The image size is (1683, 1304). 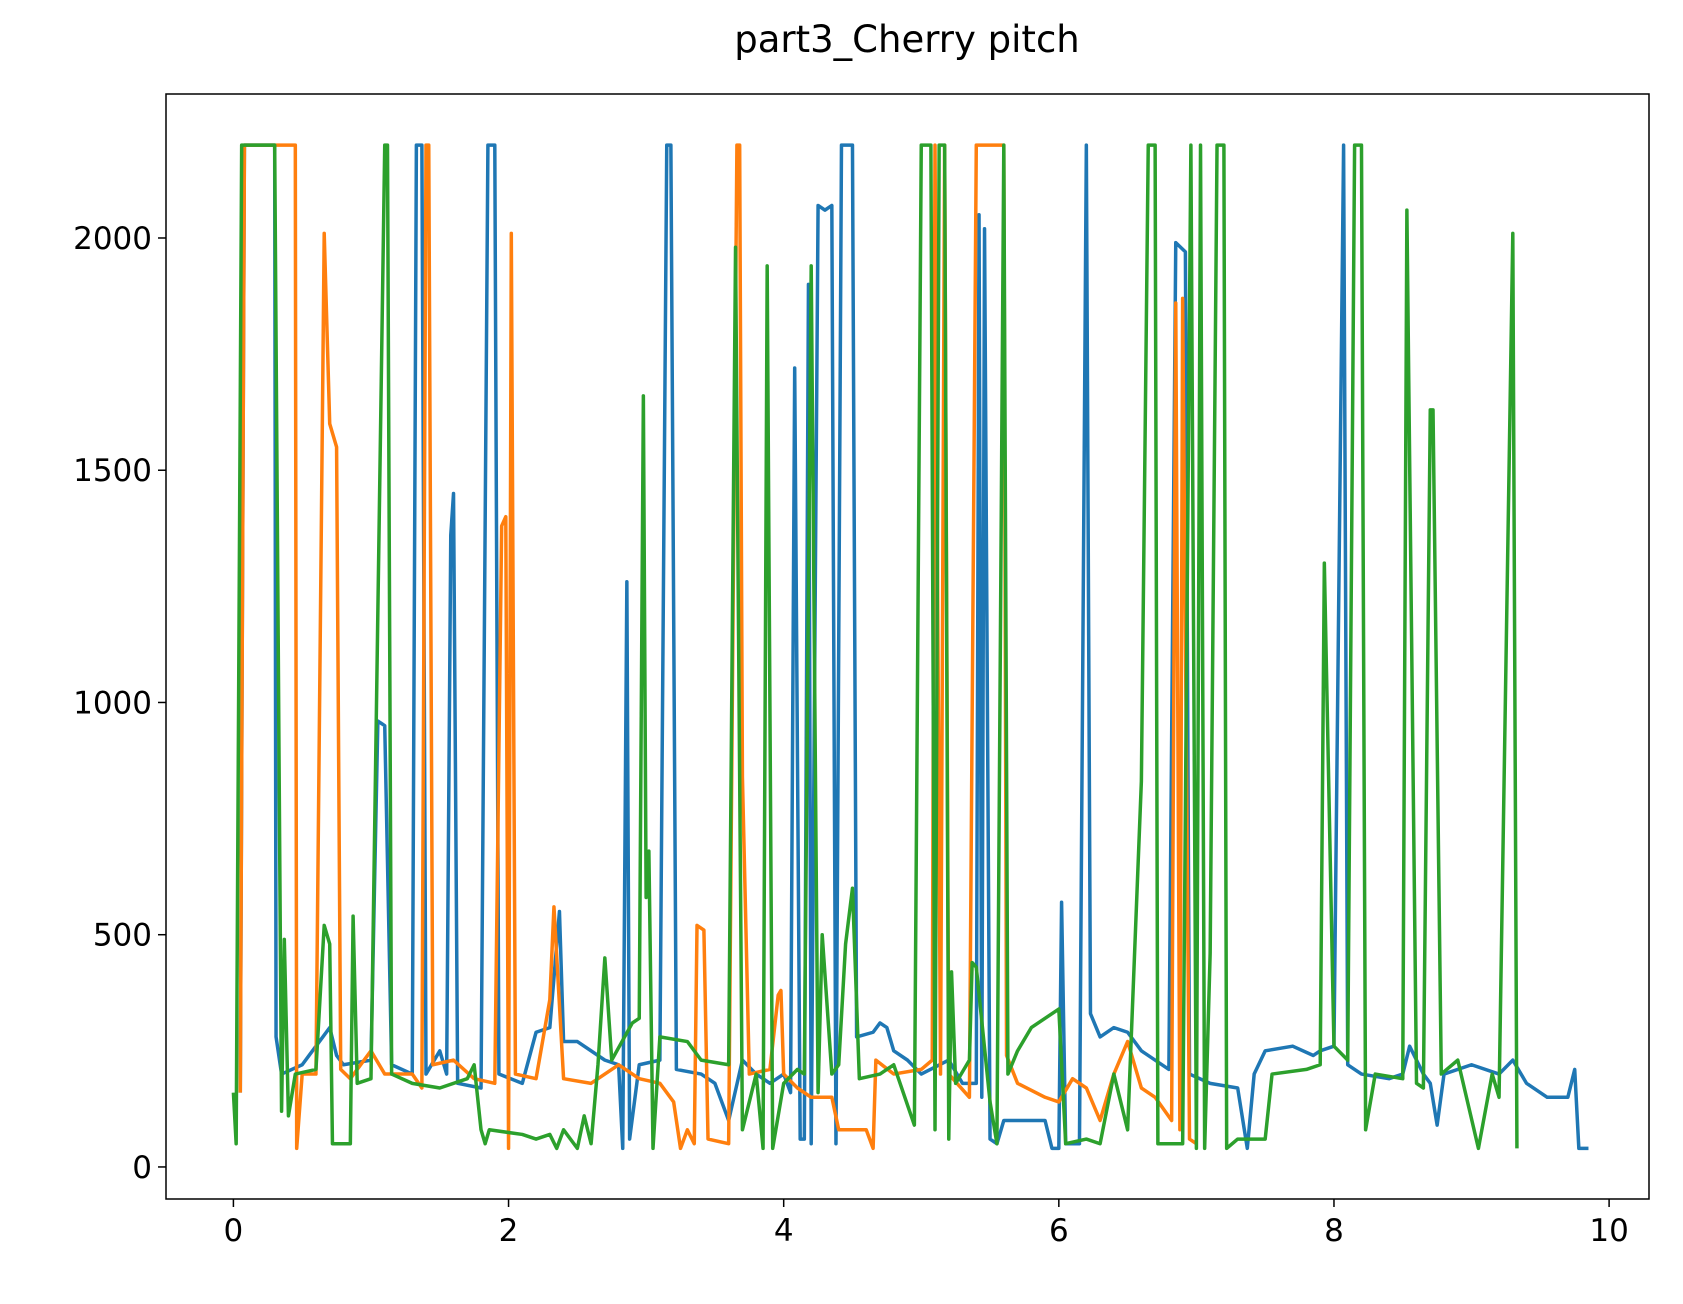 What do you see at coordinates (1608, 1231) in the screenshot?
I see `x-tick-label: 10` at bounding box center [1608, 1231].